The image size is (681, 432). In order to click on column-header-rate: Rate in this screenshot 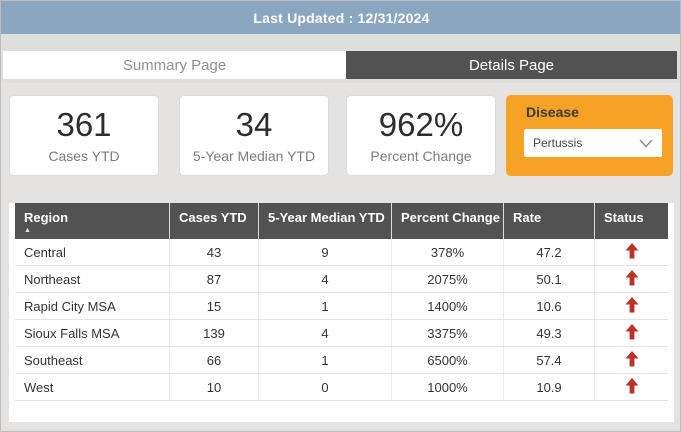, I will do `click(549, 221)`.